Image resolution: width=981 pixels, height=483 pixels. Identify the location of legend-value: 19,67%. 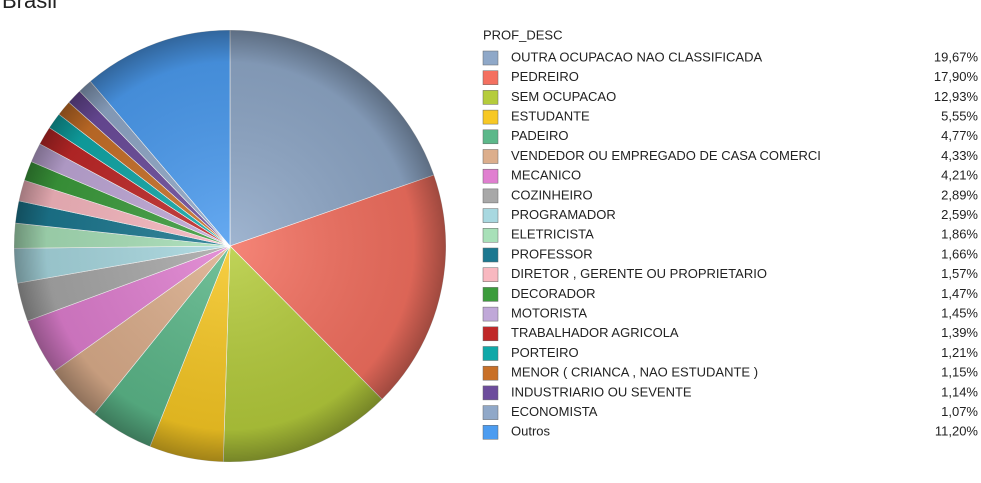
(956, 56).